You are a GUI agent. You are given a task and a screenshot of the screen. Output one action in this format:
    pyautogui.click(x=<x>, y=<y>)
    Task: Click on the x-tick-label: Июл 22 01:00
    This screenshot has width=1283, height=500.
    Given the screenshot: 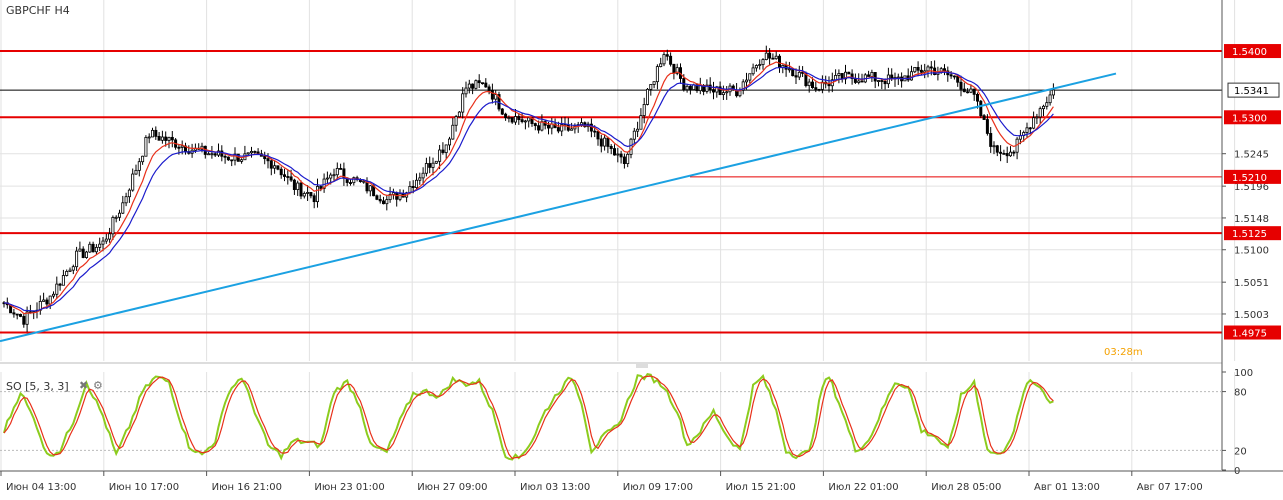 What is the action you would take?
    pyautogui.click(x=863, y=487)
    